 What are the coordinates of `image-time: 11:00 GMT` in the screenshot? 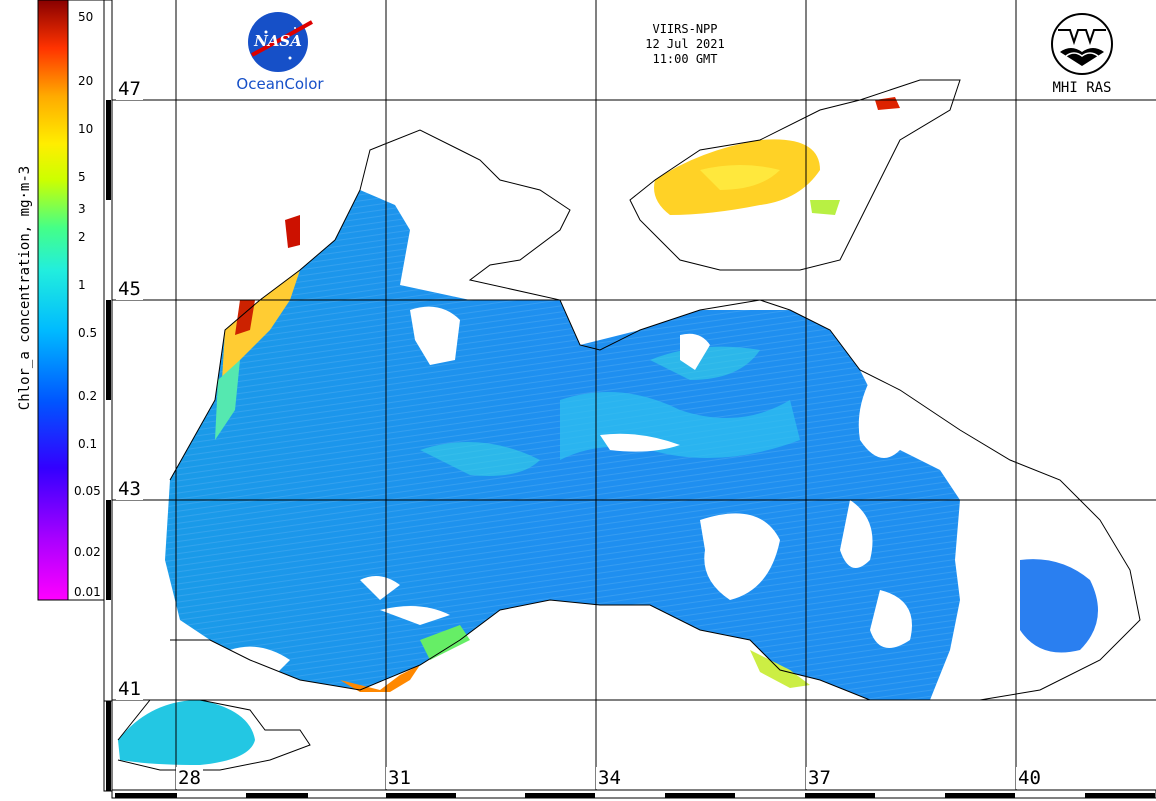 It's located at (685, 59).